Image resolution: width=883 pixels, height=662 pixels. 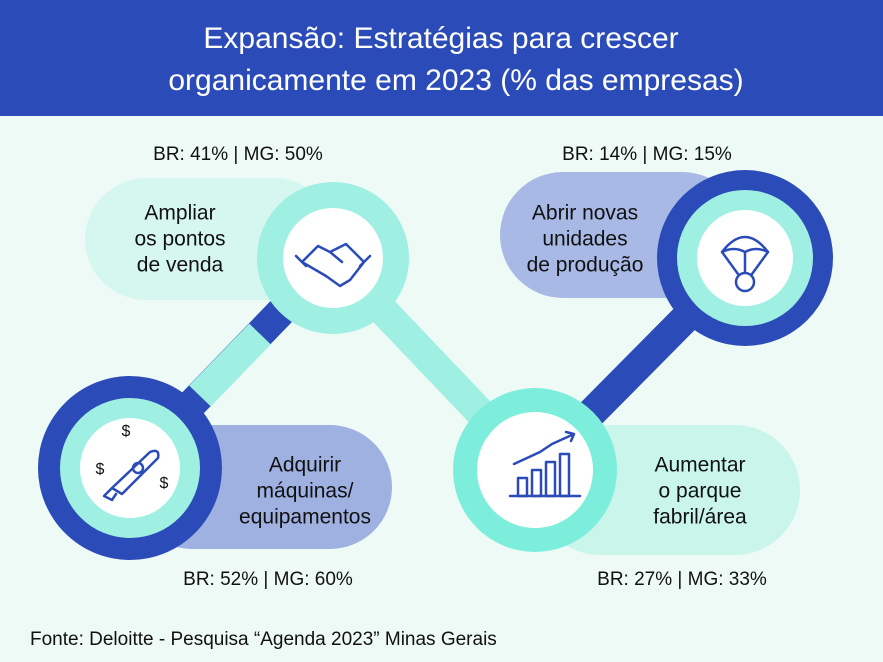 What do you see at coordinates (179, 213) in the screenshot?
I see `node-label: Ampliar` at bounding box center [179, 213].